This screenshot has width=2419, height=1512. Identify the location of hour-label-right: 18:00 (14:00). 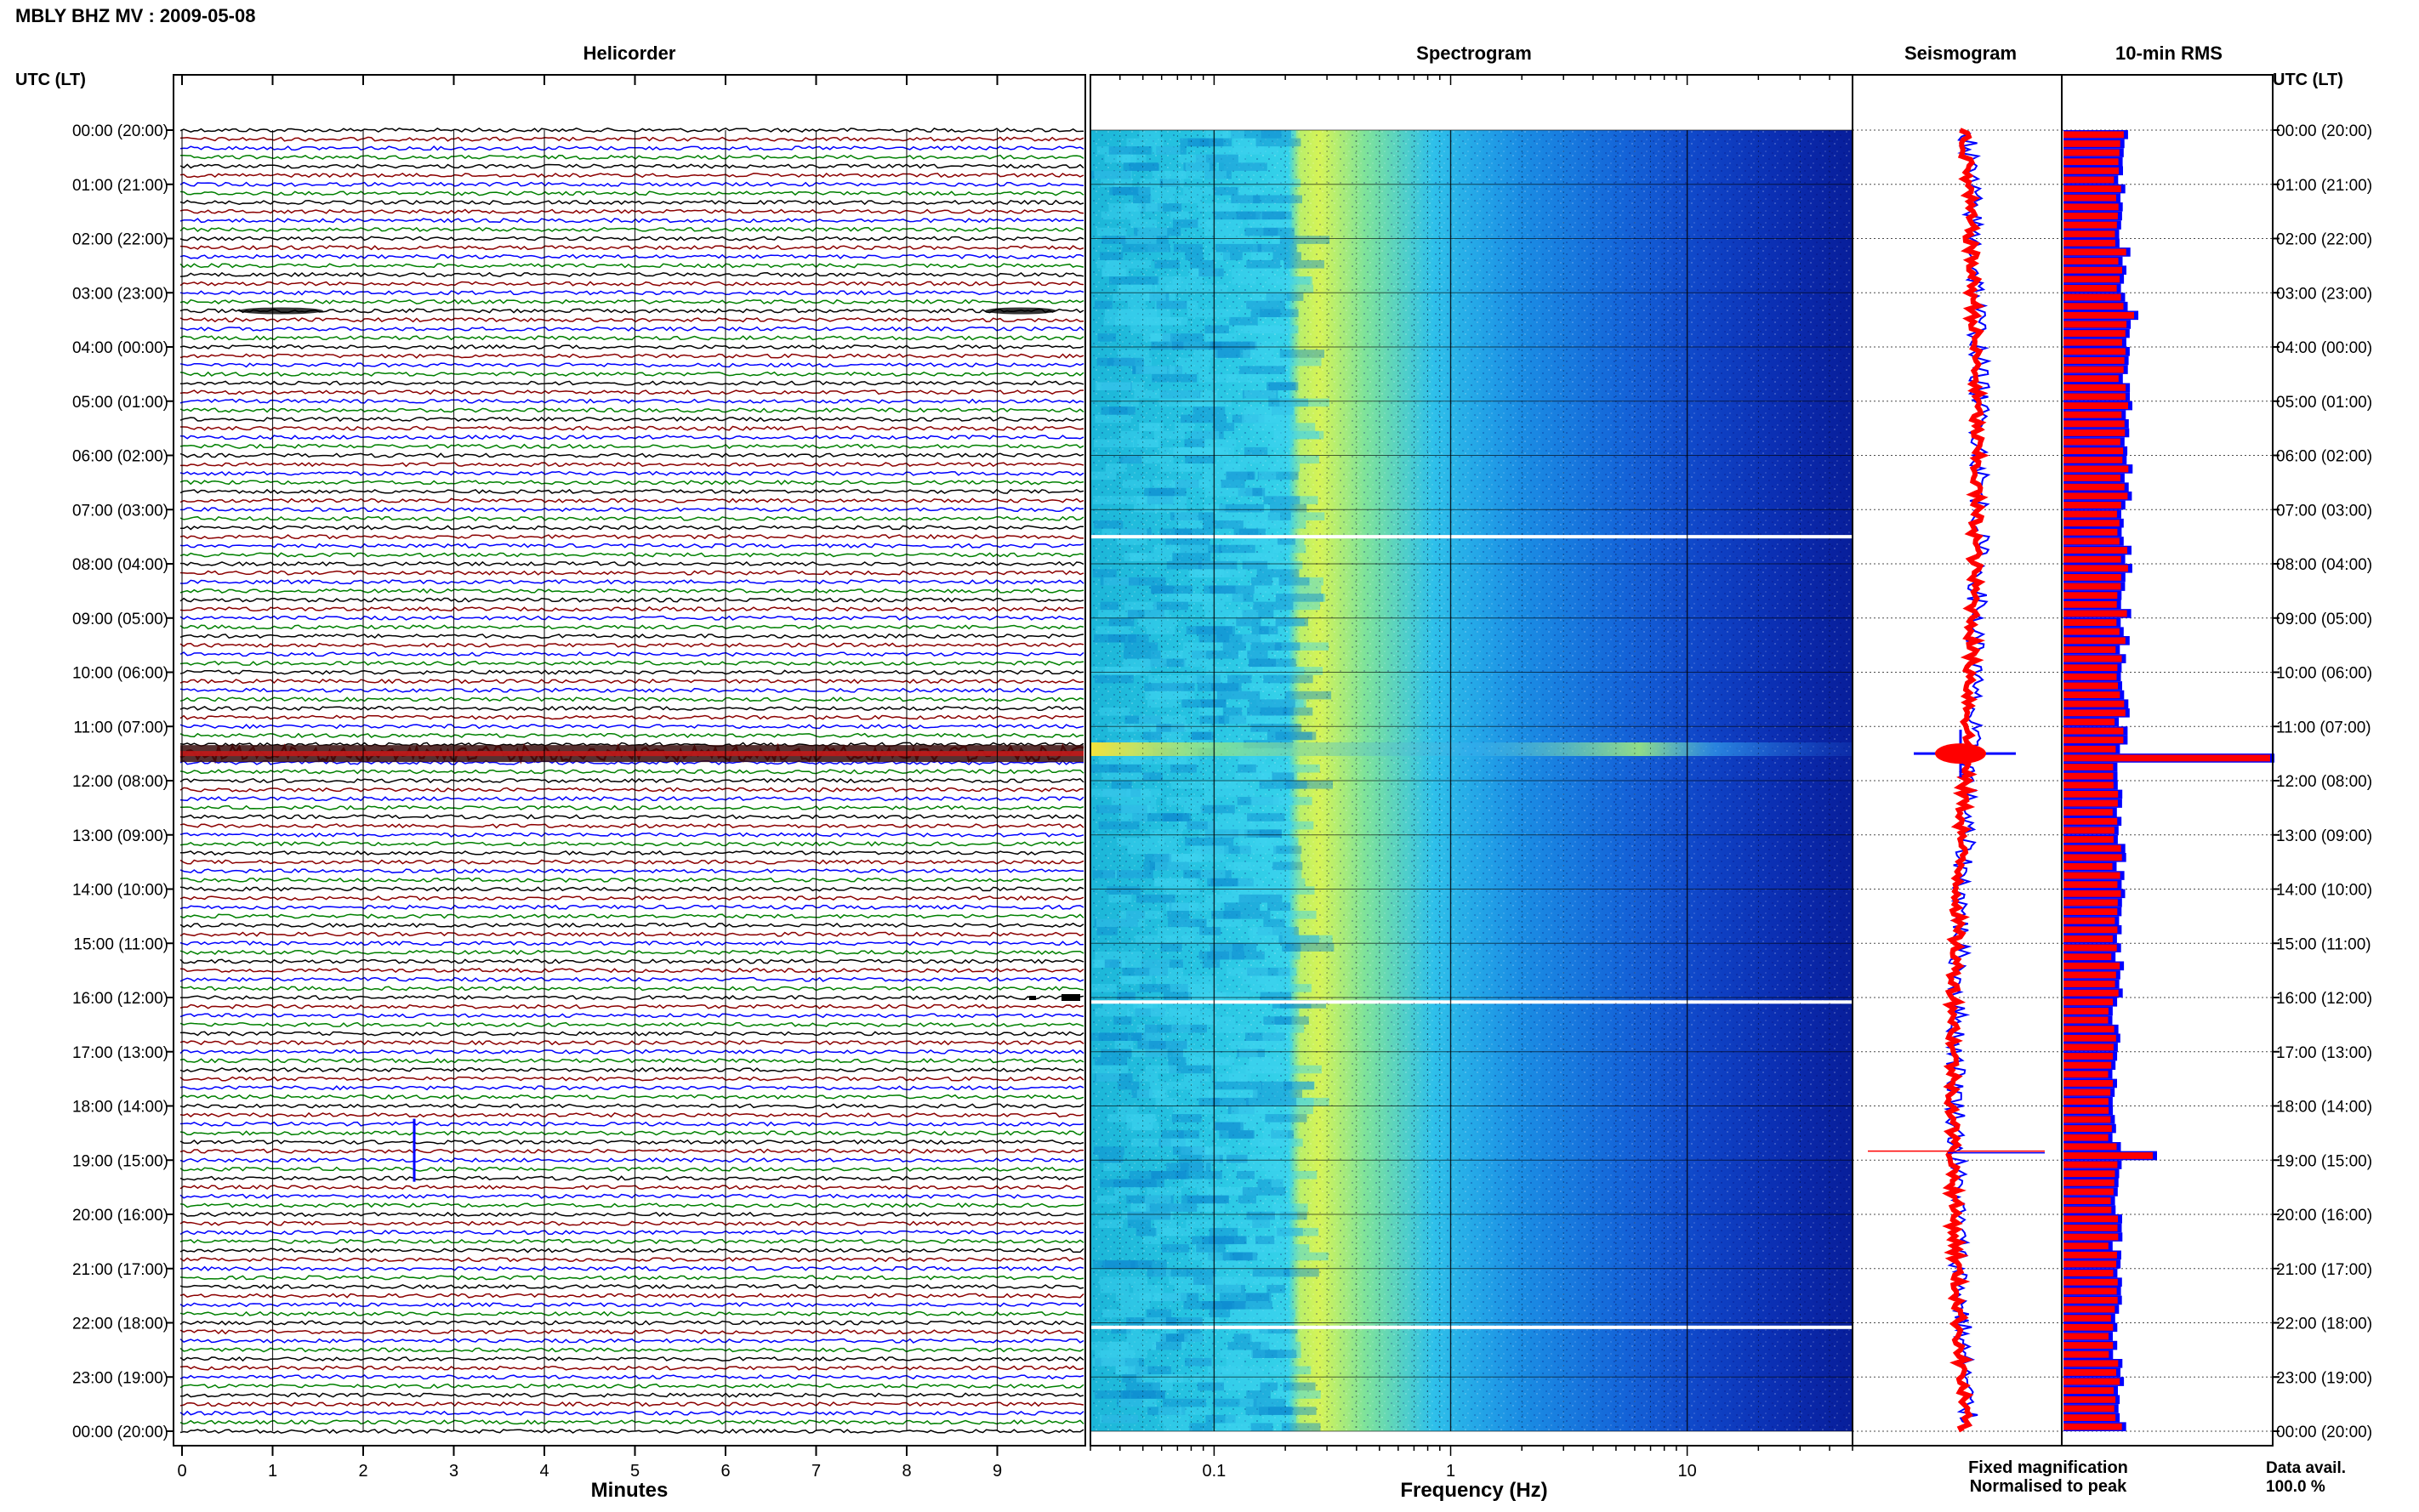
(2324, 1108).